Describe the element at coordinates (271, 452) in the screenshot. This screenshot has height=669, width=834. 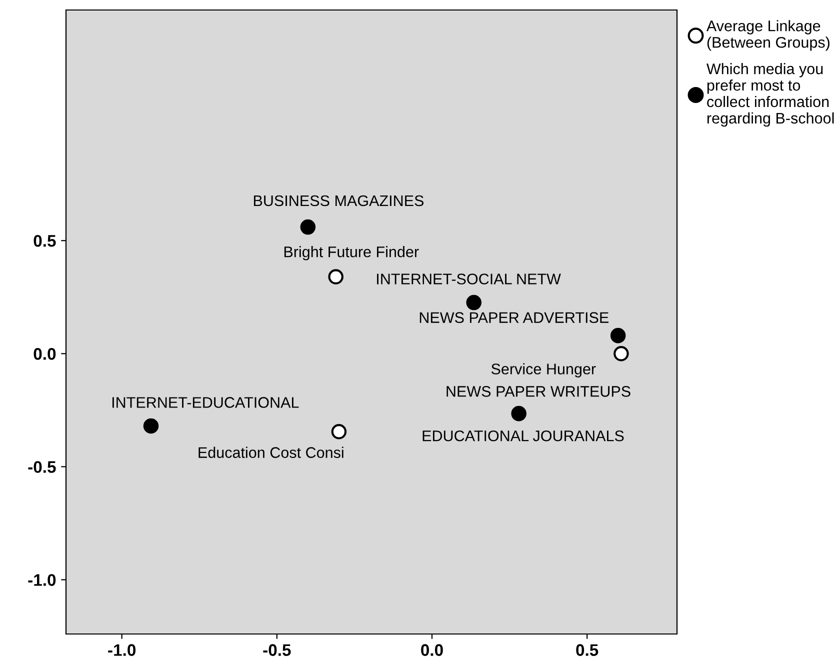
I see `annotation: Education Cost Consi` at that location.